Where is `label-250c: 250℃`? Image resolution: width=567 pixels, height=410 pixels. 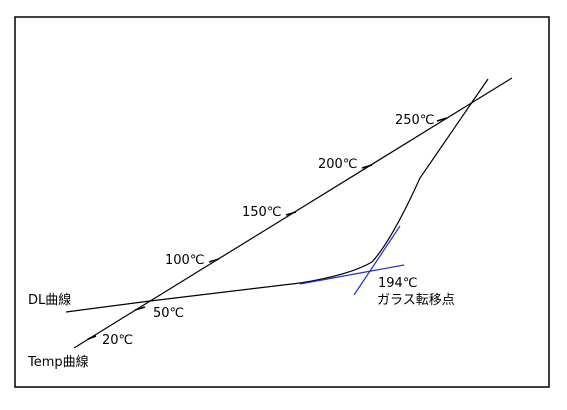 label-250c: 250℃ is located at coordinates (414, 120).